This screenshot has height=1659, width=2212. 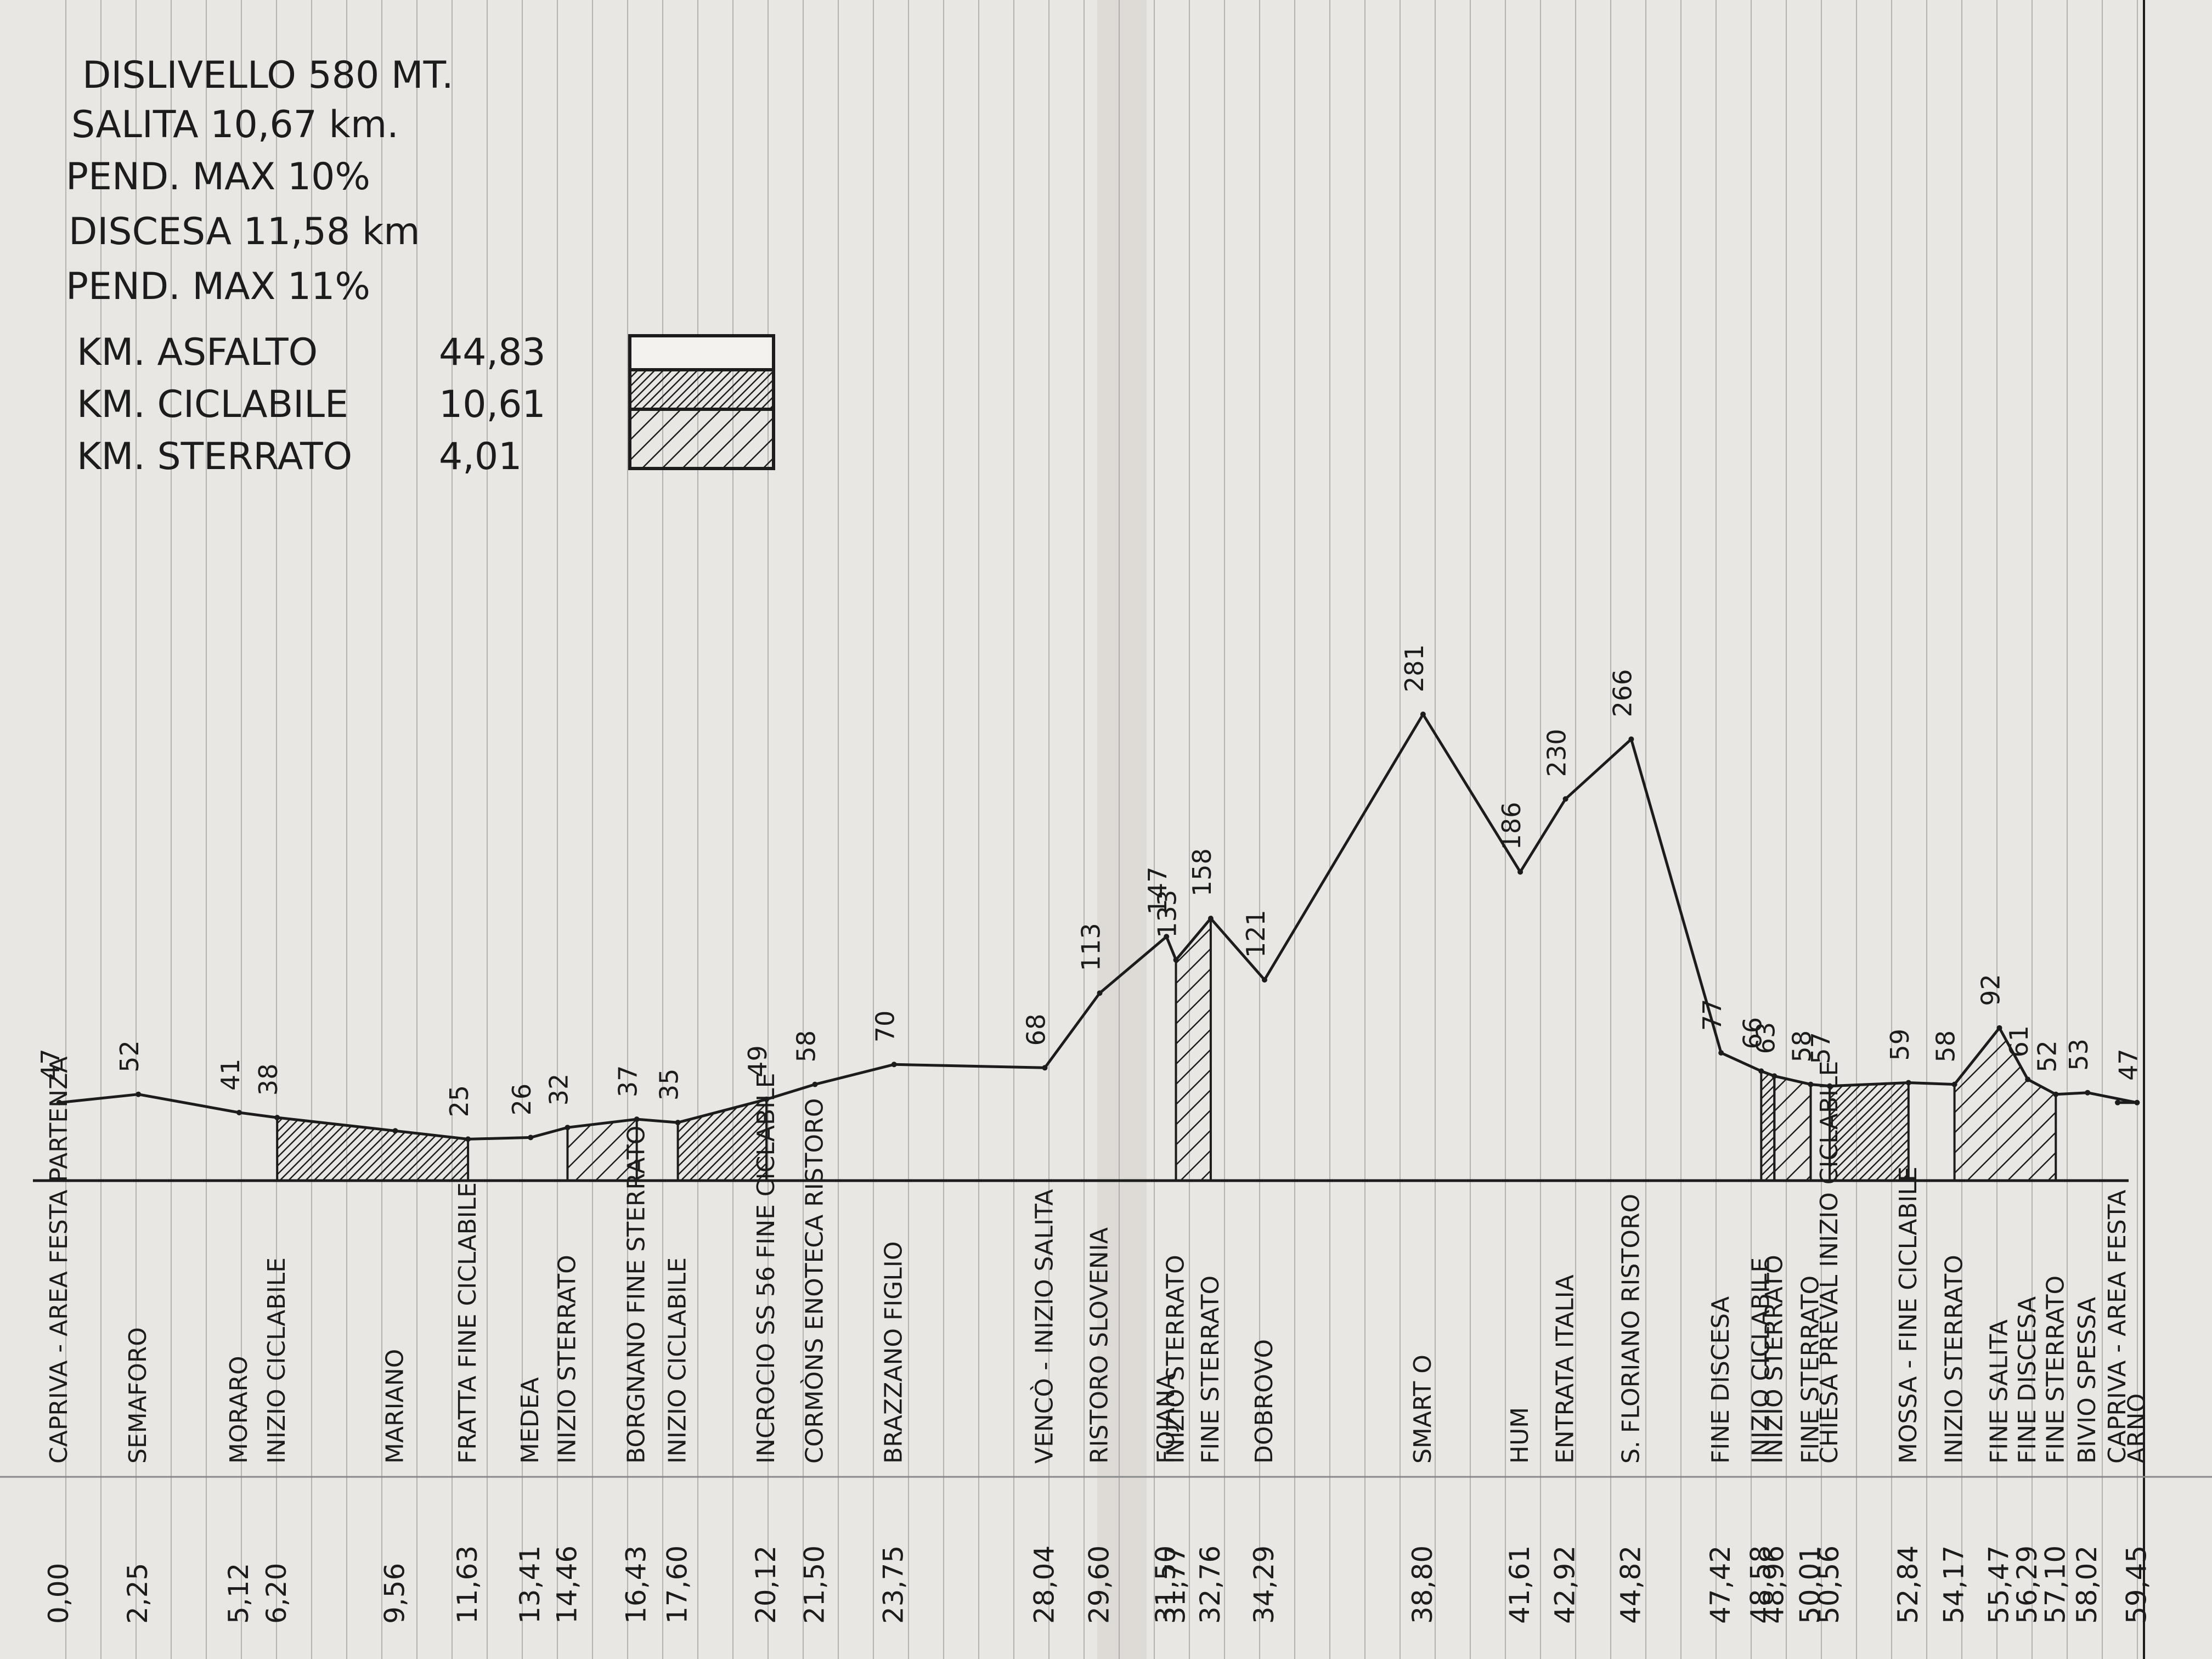 I want to click on distance-label: 31,77, so click(x=1176, y=1585).